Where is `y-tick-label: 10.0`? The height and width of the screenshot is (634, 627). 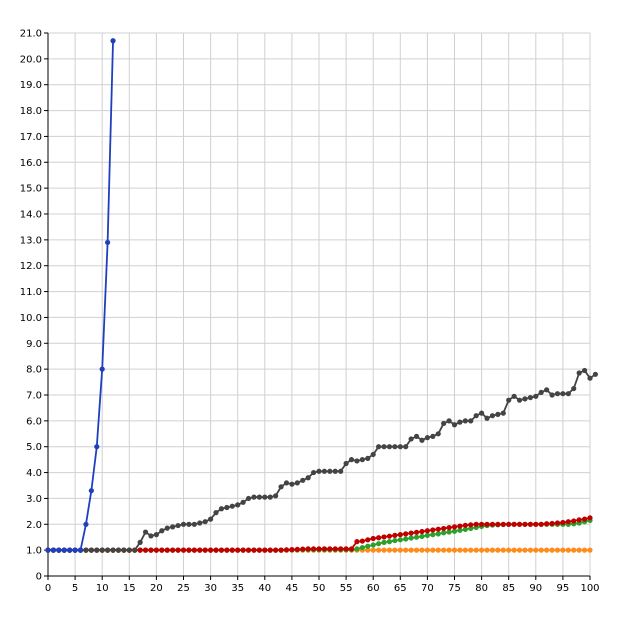 y-tick-label: 10.0 is located at coordinates (31, 318).